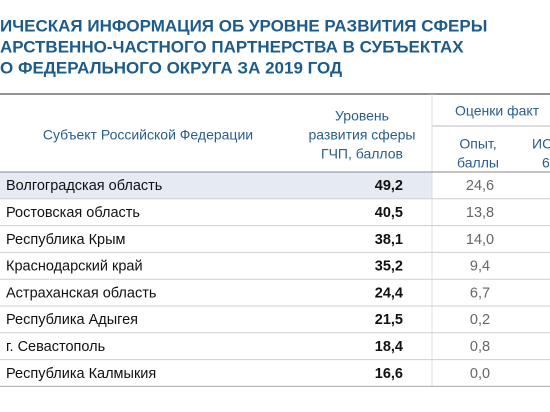 Image resolution: width=550 pixels, height=412 pixels. What do you see at coordinates (81, 293) in the screenshot?
I see `subject-cell: Астраханская область` at bounding box center [81, 293].